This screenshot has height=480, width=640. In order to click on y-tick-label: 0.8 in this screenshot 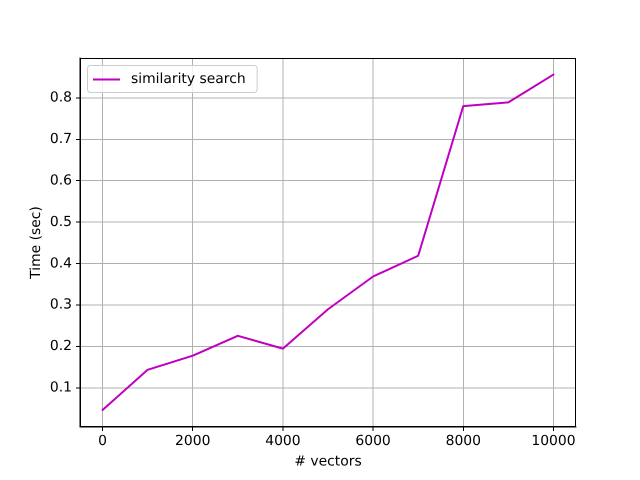, I will do `click(61, 97)`.